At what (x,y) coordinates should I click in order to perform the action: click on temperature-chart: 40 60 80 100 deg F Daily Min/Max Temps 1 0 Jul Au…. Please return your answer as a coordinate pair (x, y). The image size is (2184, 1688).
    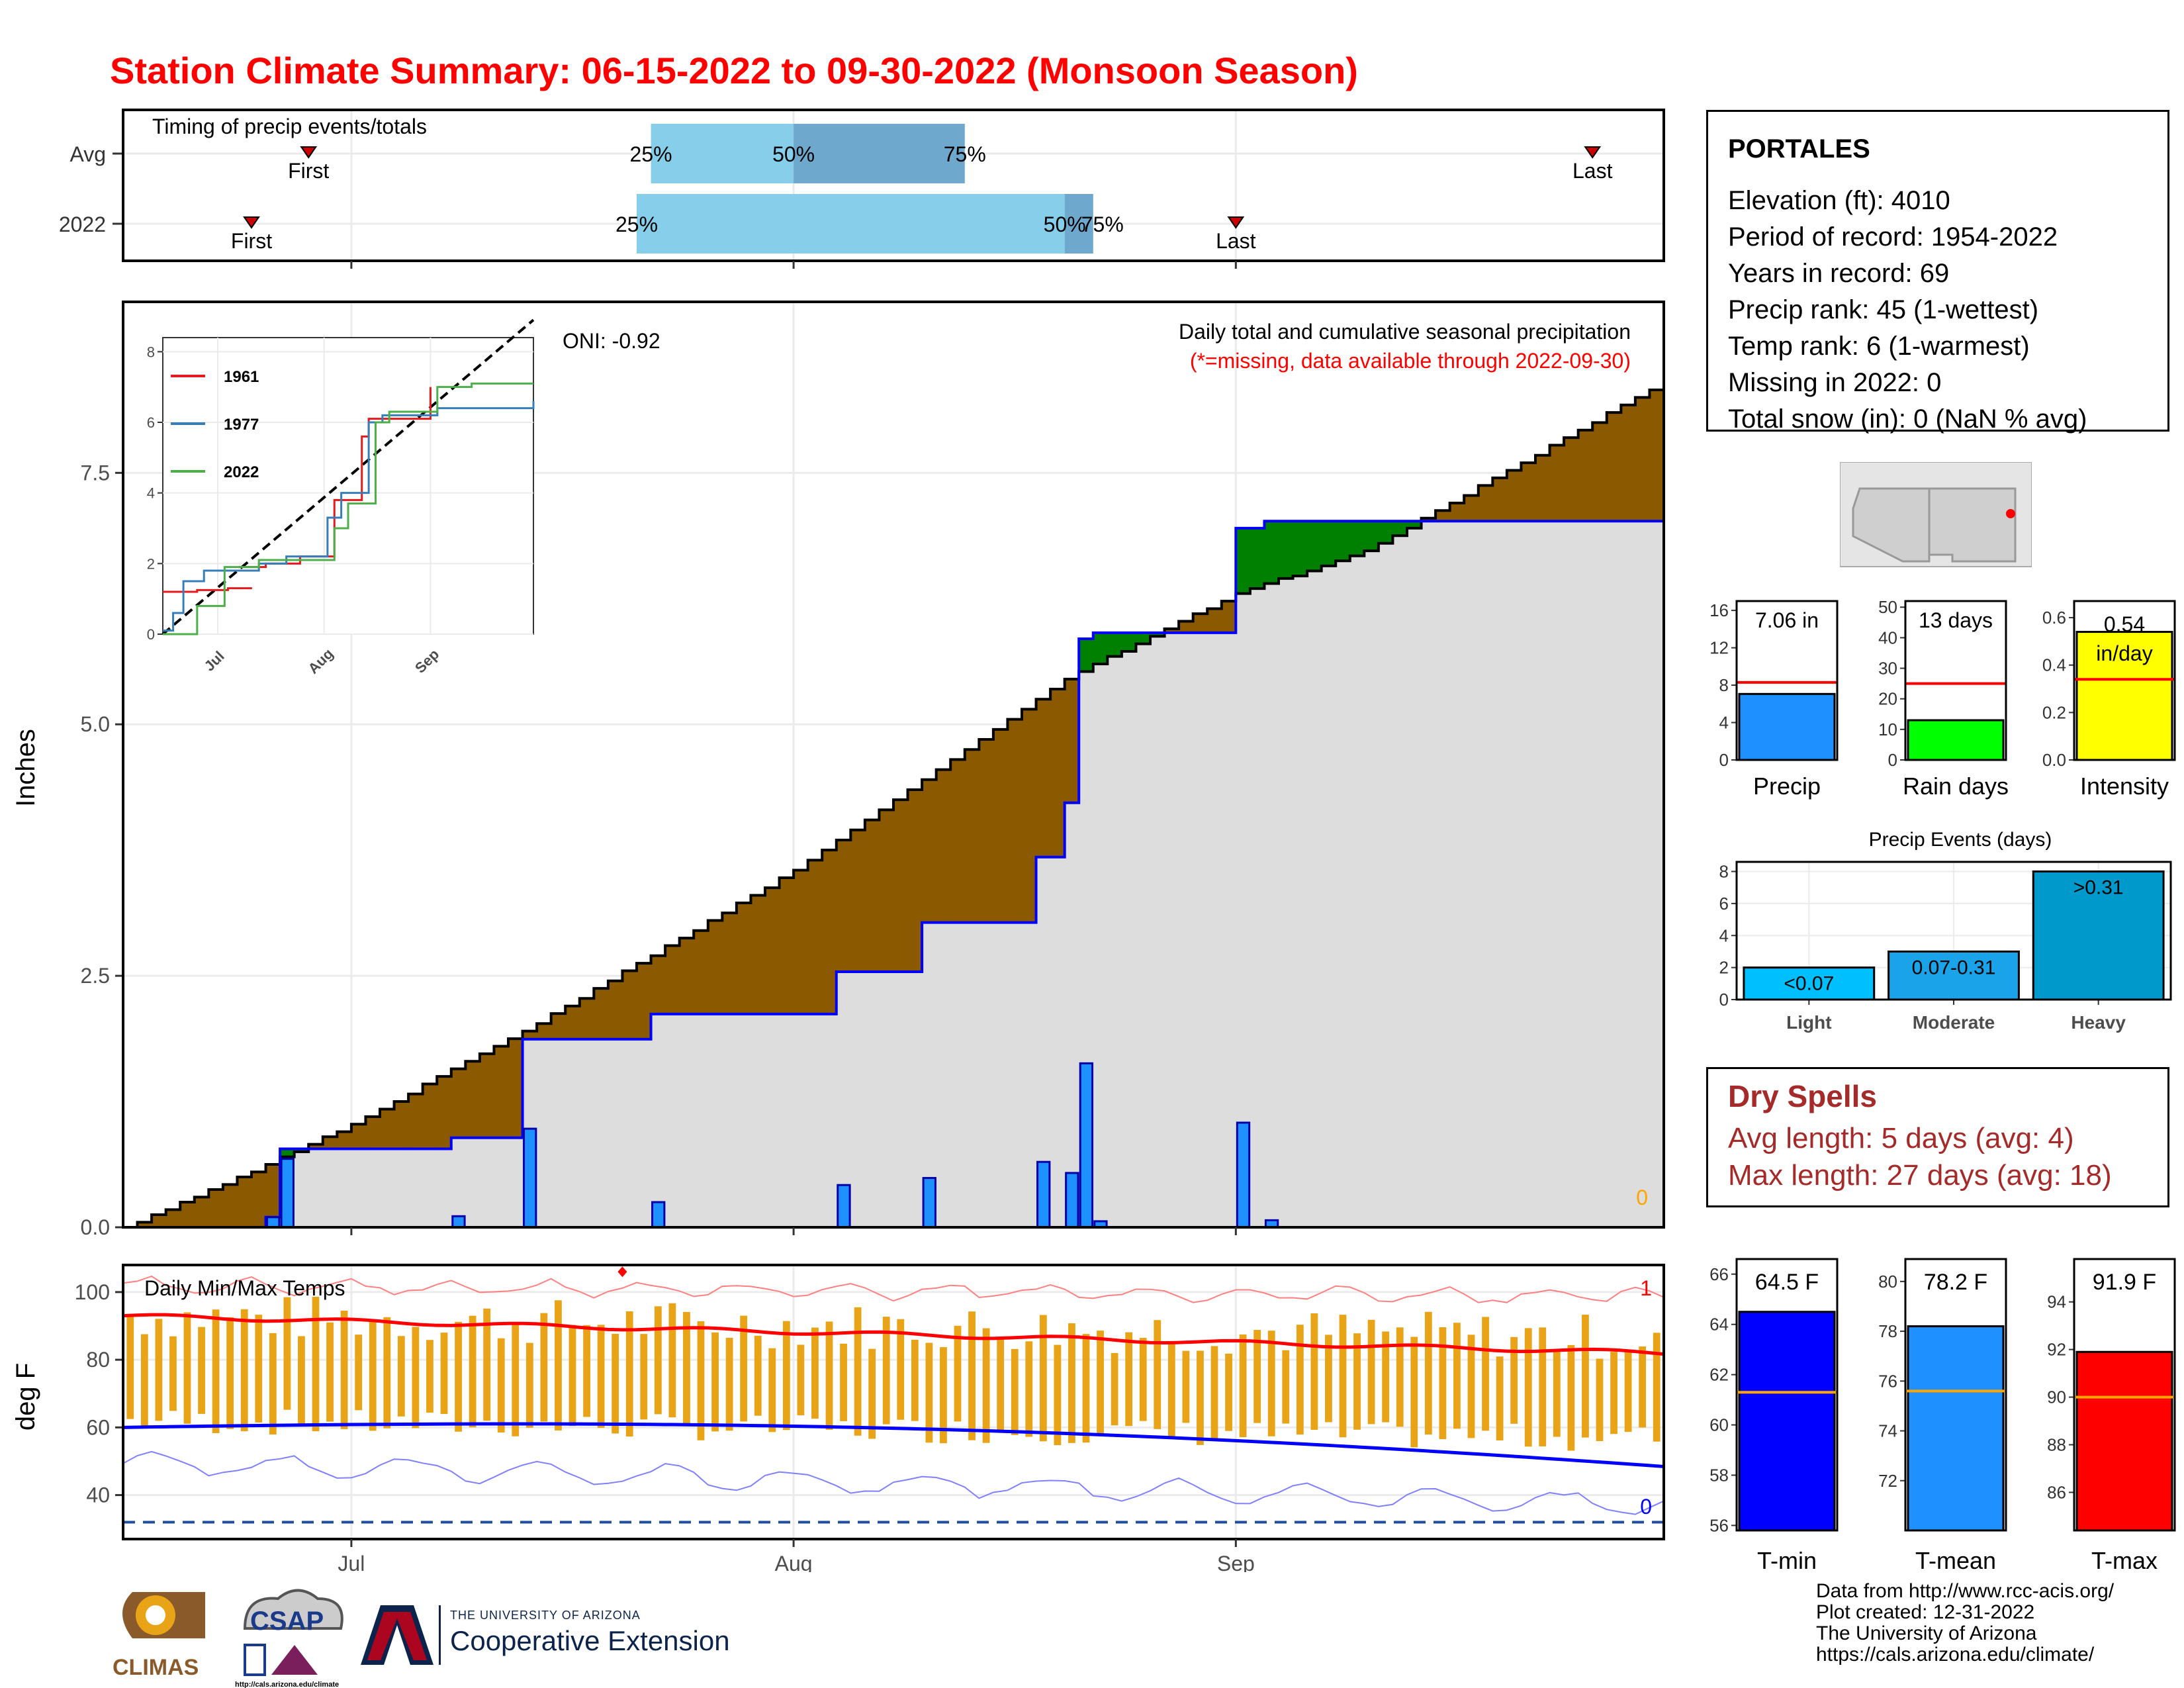
    Looking at the image, I should click on (838, 1418).